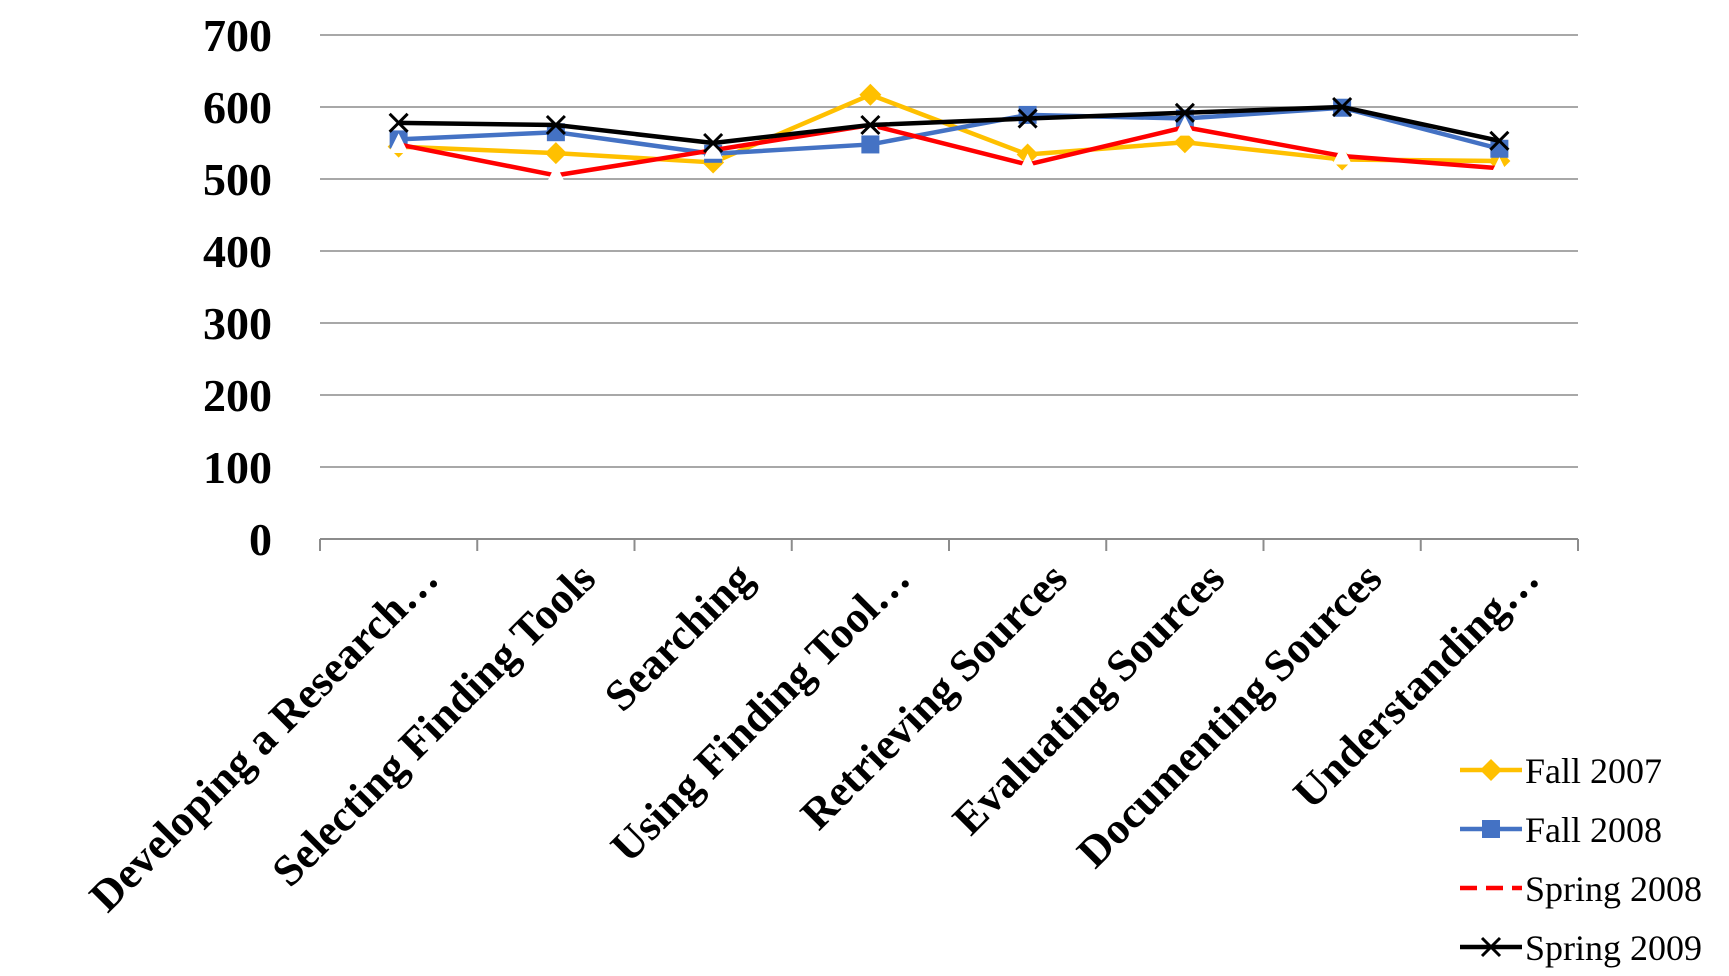  I want to click on series-spring-2009, so click(949, 125).